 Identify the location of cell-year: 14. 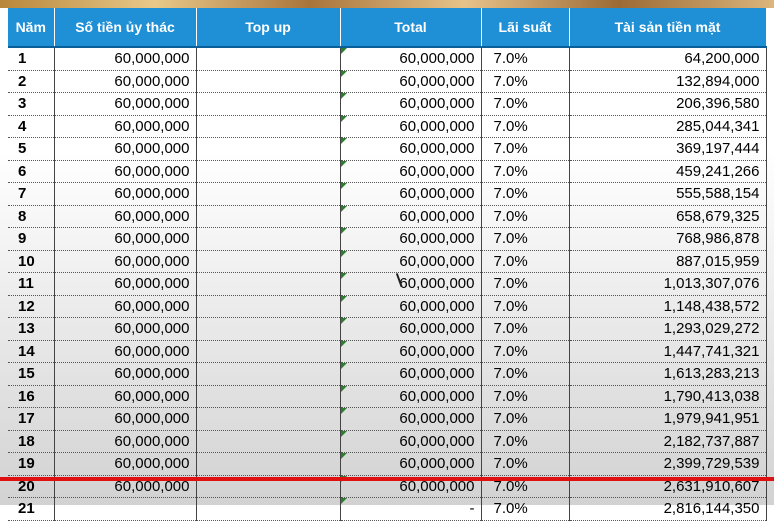
(31, 351).